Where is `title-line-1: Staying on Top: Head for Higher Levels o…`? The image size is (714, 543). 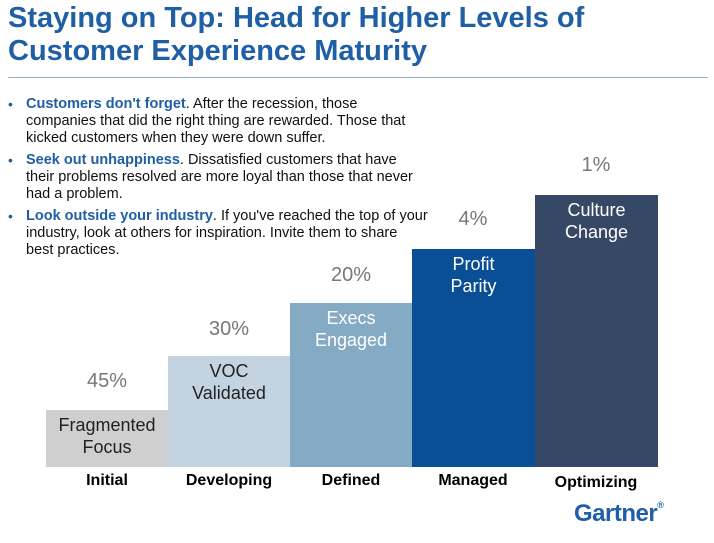 title-line-1: Staying on Top: Head for Higher Levels o… is located at coordinates (296, 18).